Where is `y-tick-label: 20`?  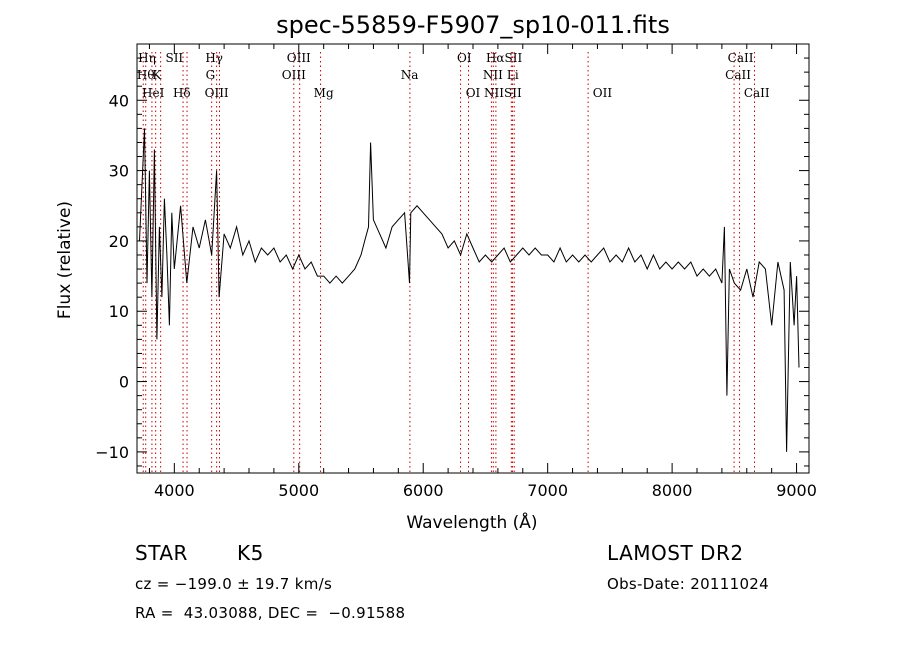
y-tick-label: 20 is located at coordinates (119, 241).